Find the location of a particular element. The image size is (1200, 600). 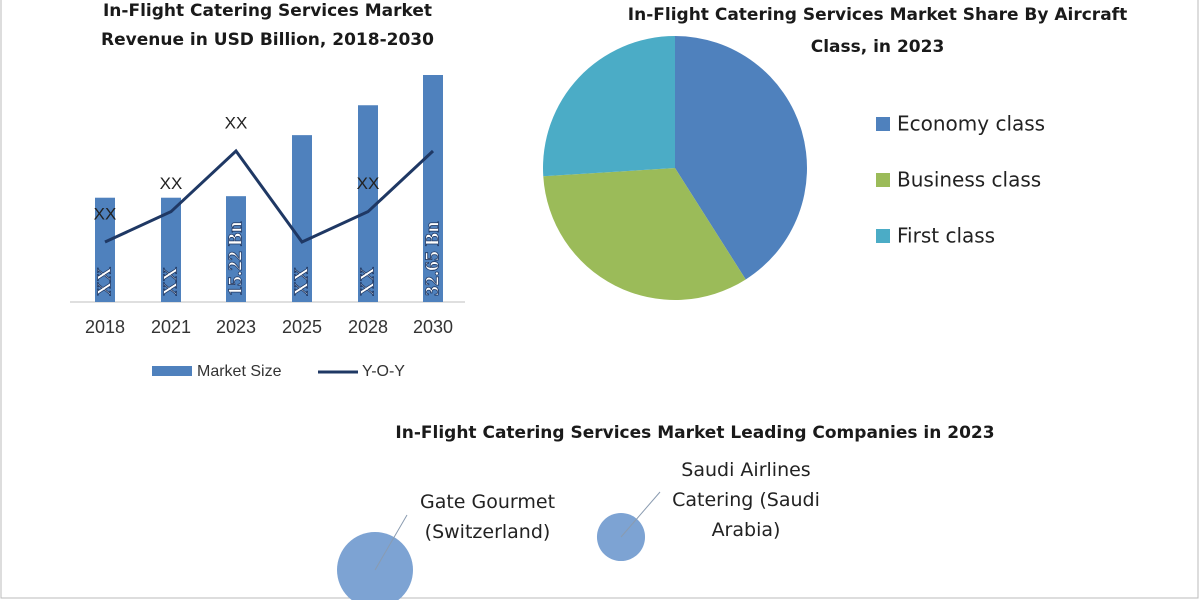

x-tick-label: 2030 is located at coordinates (433, 327).